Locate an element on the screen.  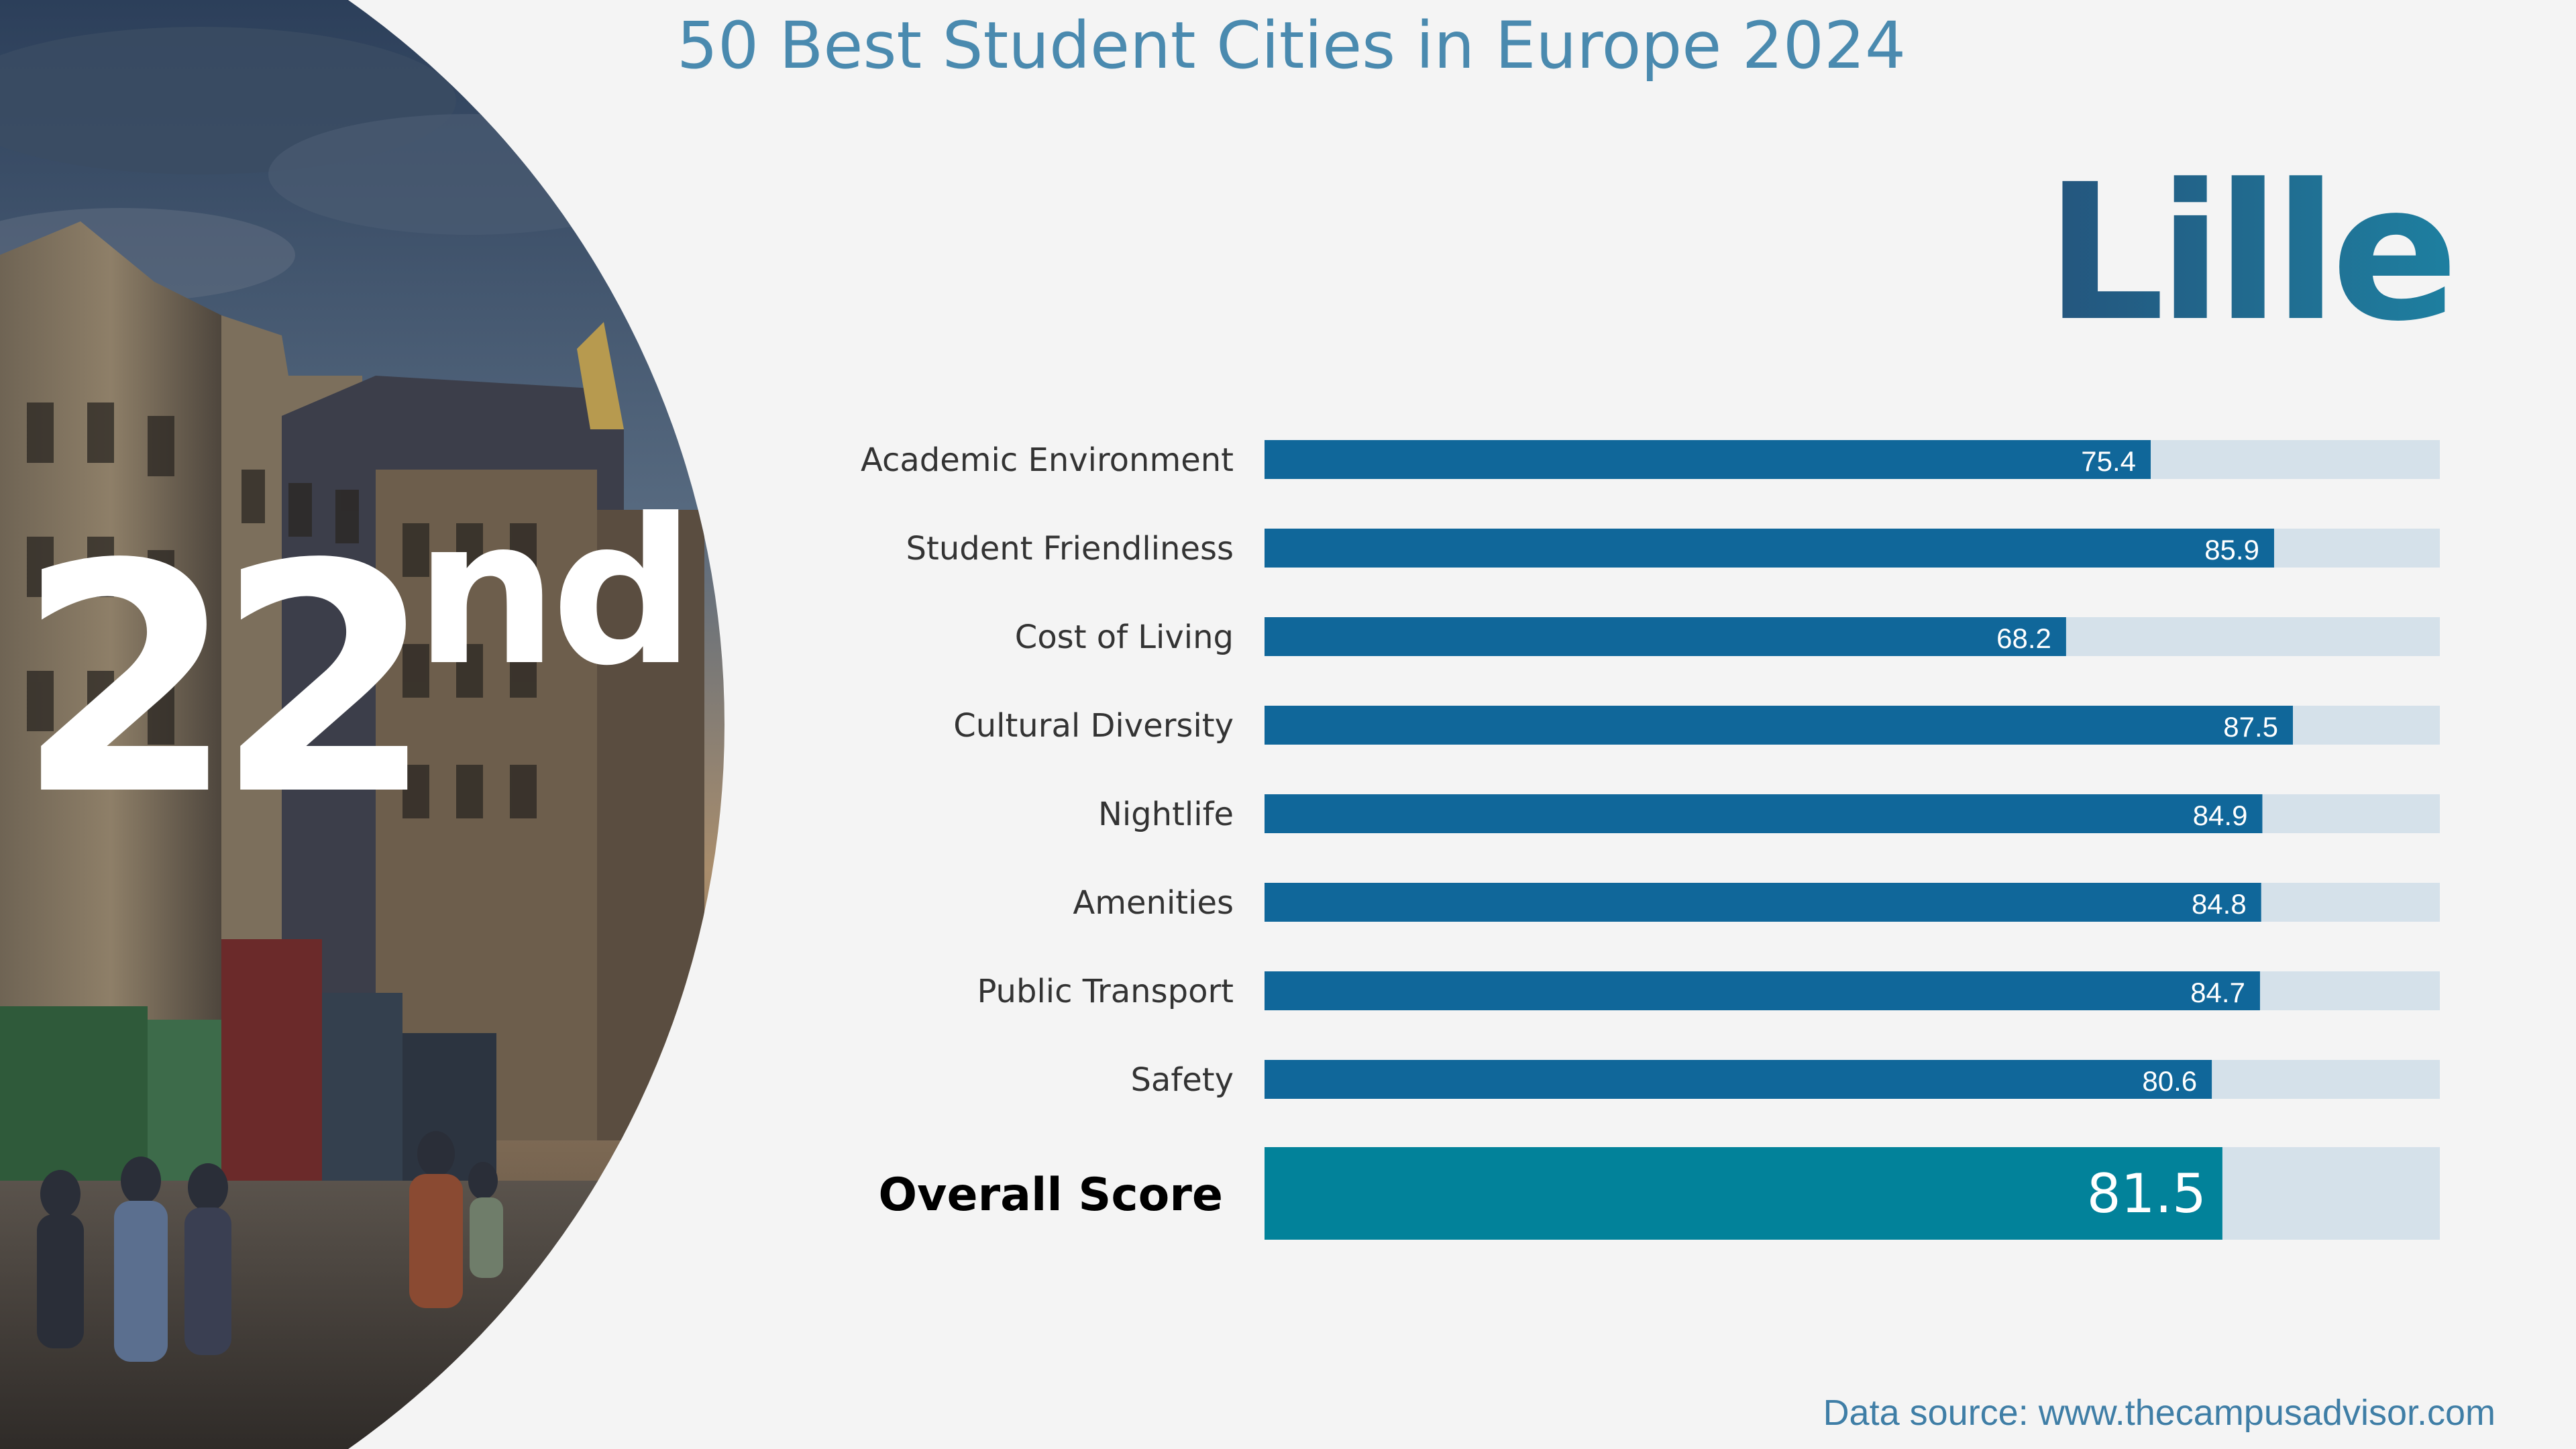
bar-value-label: 84.8 is located at coordinates (2219, 904).